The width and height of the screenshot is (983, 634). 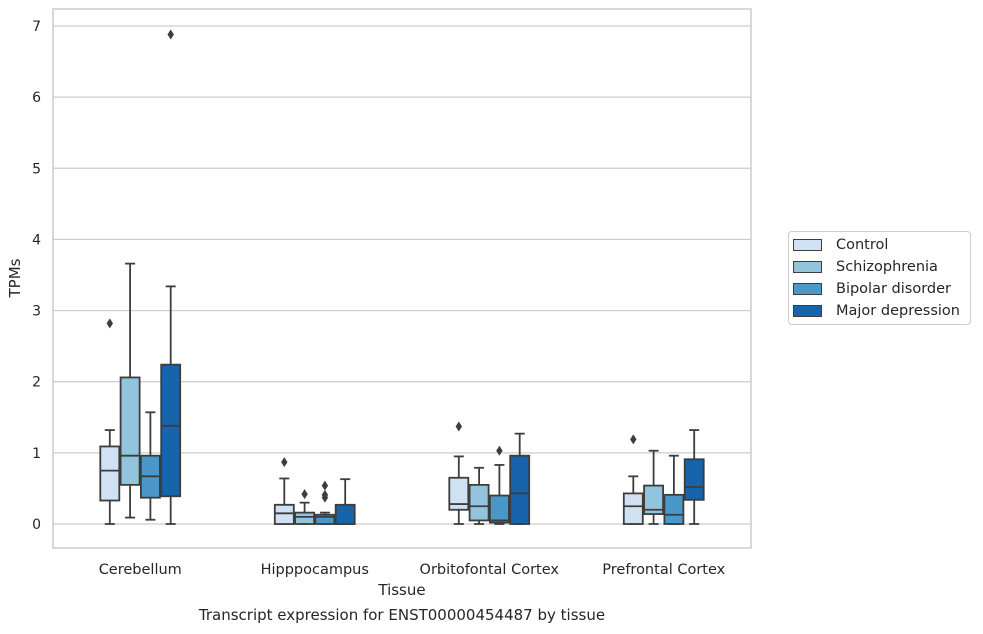 I want to click on y-tick-label: 3, so click(x=36, y=312).